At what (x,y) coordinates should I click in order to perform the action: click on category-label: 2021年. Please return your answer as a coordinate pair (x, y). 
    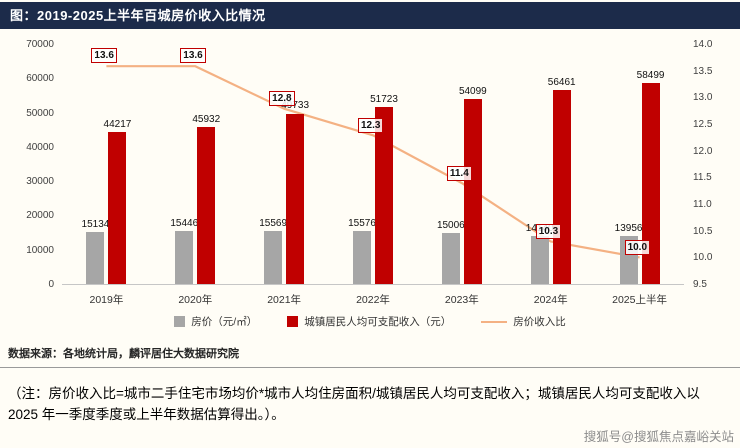
    Looking at the image, I should click on (284, 300).